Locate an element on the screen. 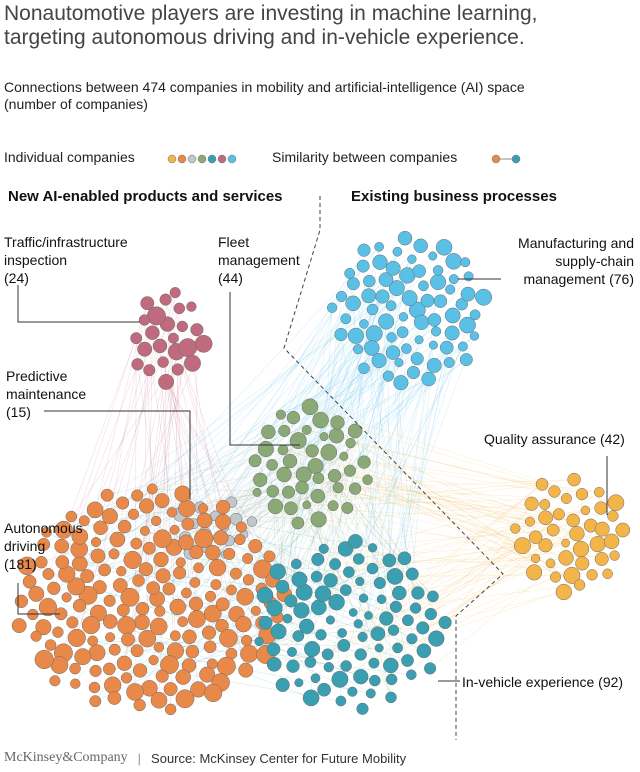  label-predictive: Predictive maintenance (15) is located at coordinates (46, 394).